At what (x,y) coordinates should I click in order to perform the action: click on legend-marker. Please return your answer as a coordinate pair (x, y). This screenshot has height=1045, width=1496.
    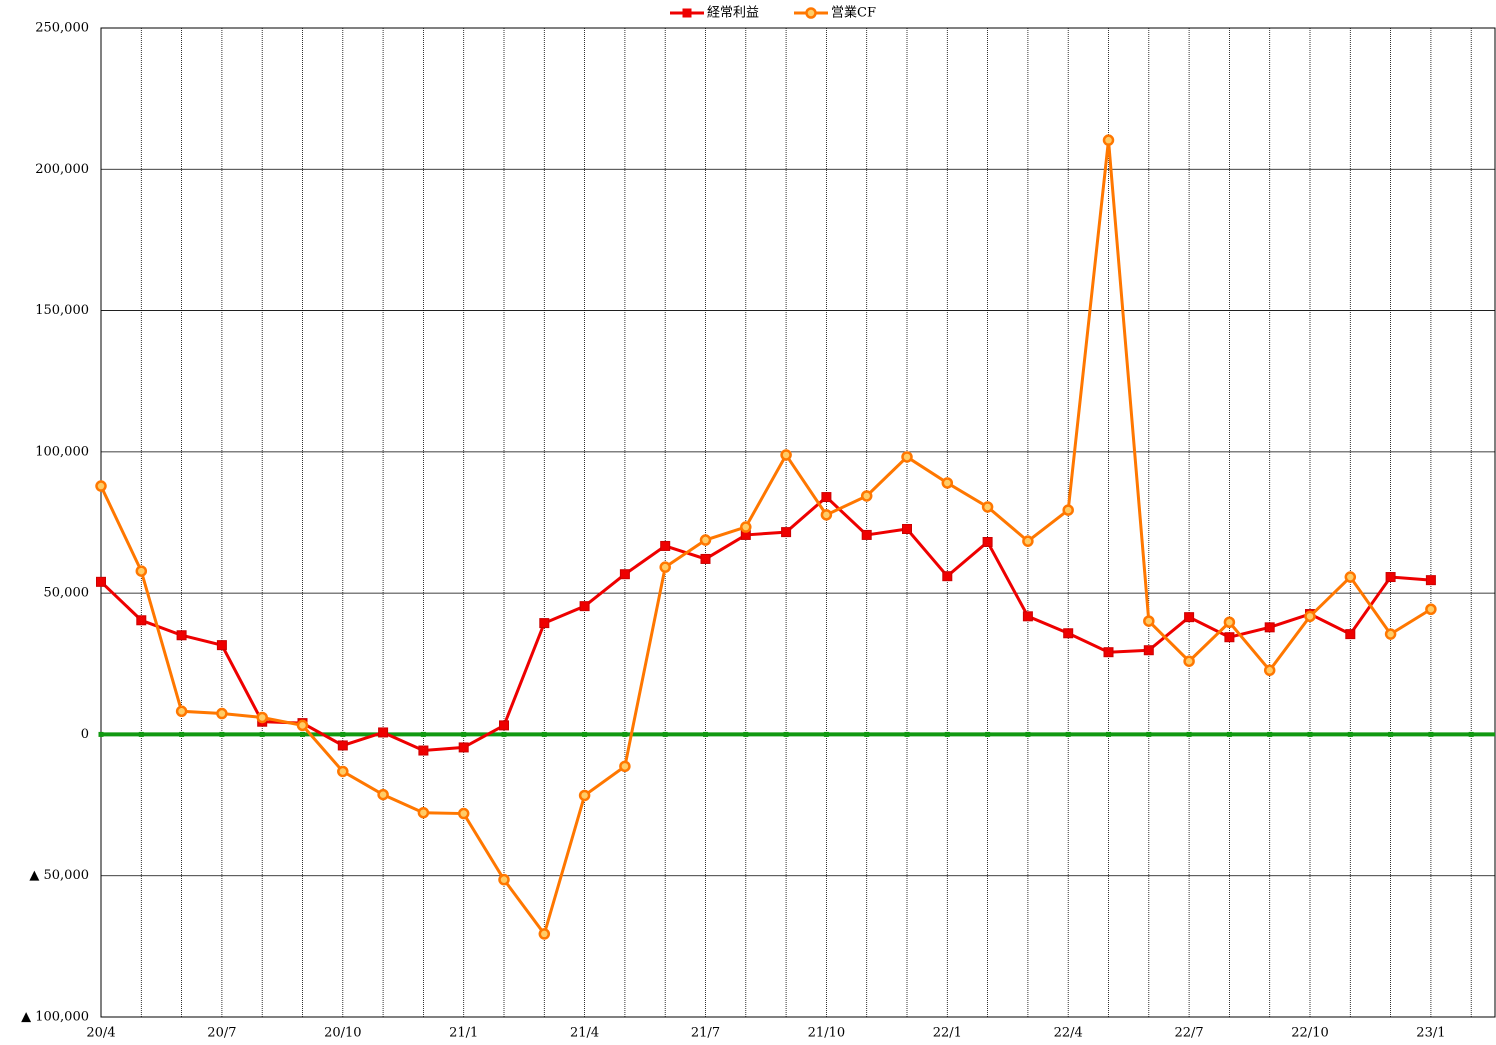
    Looking at the image, I should click on (811, 13).